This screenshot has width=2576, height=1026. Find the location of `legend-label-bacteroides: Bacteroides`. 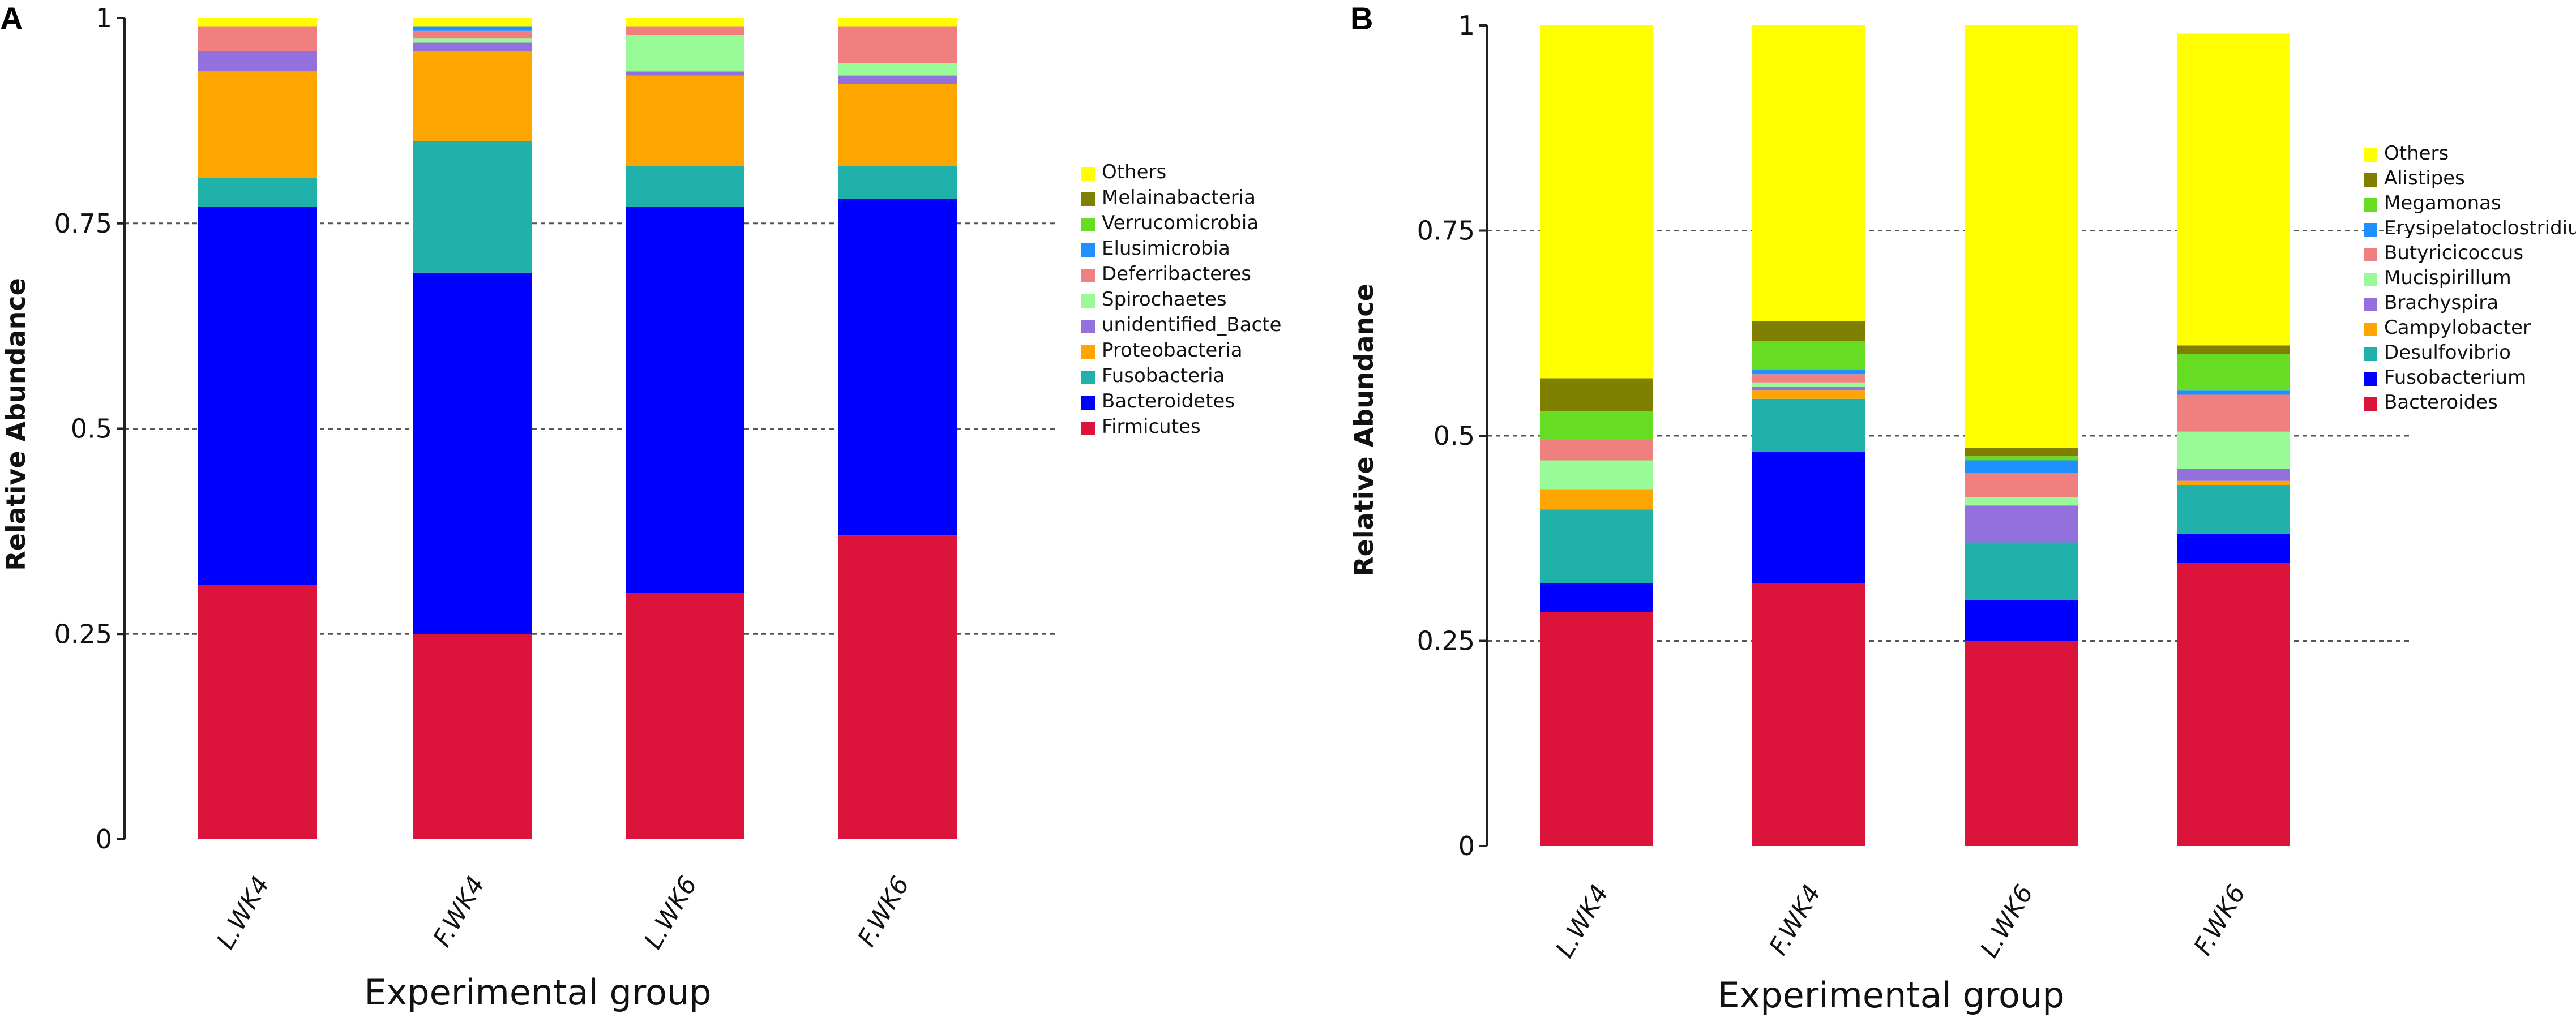

legend-label-bacteroides: Bacteroides is located at coordinates (2441, 402).